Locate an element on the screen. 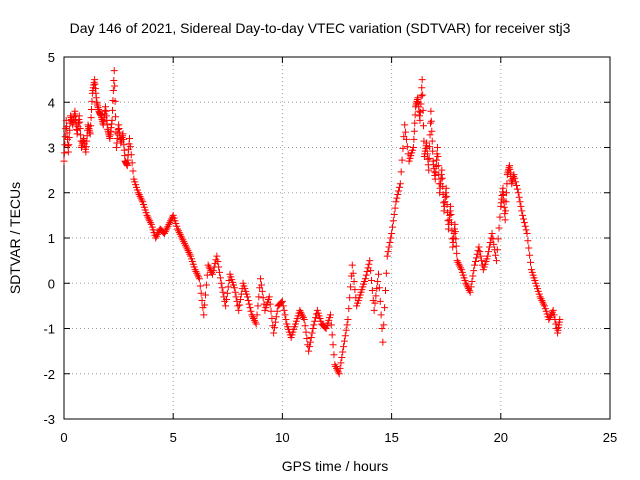 This screenshot has width=640, height=480. y-tick-label: 2 is located at coordinates (51, 193).